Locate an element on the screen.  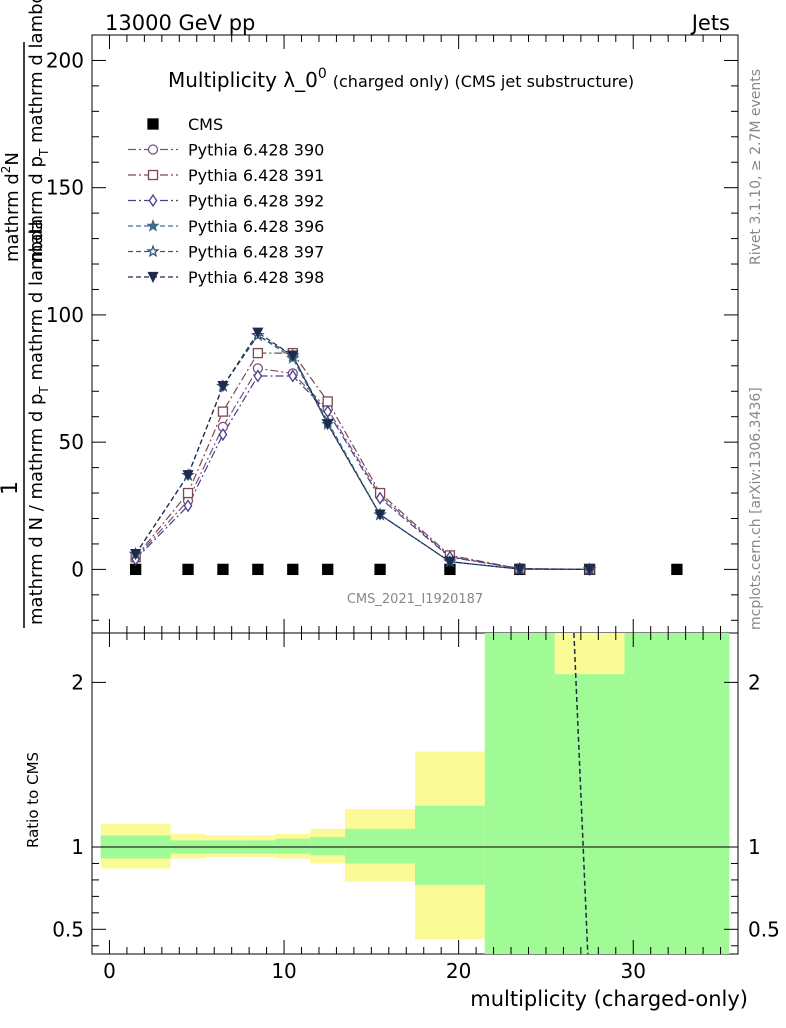
header-left: 13000 GeV pp is located at coordinates (180, 23).